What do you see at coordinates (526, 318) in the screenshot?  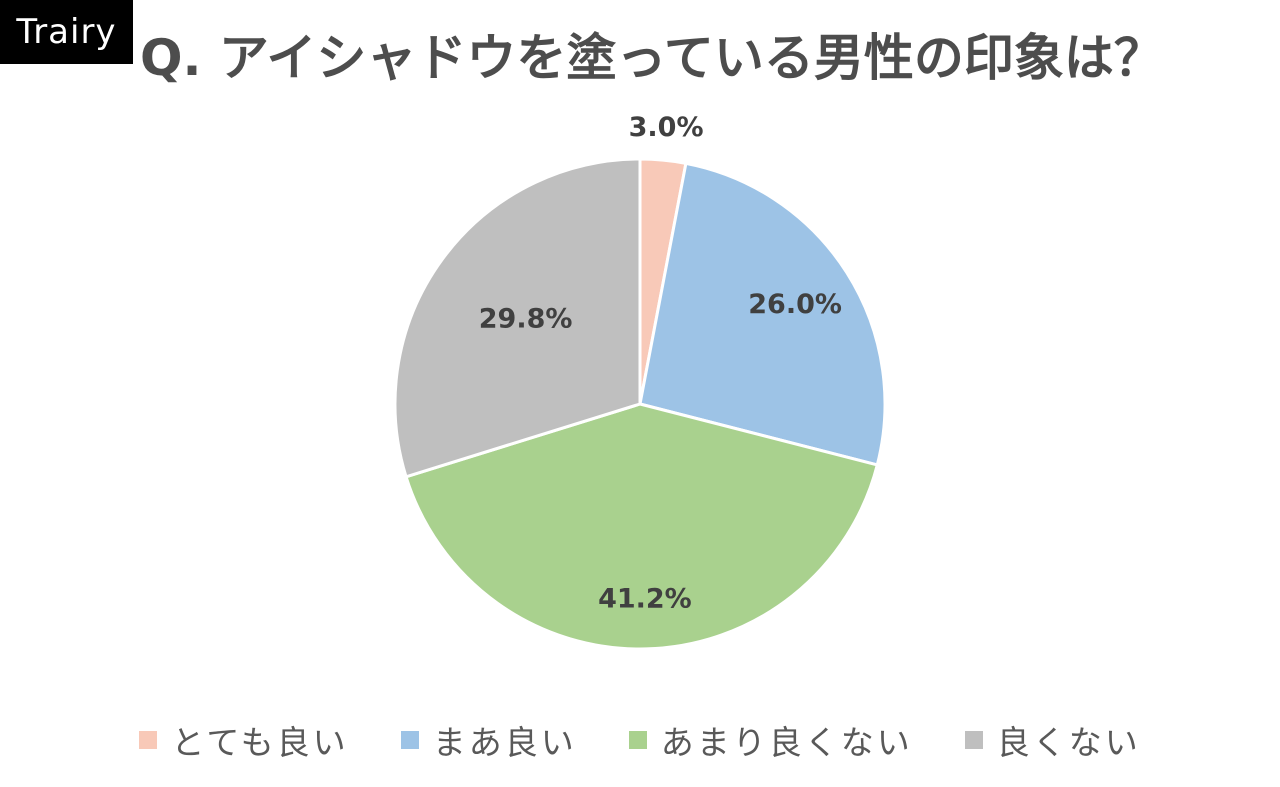 I see `slice-label-yokunai: 29.8%` at bounding box center [526, 318].